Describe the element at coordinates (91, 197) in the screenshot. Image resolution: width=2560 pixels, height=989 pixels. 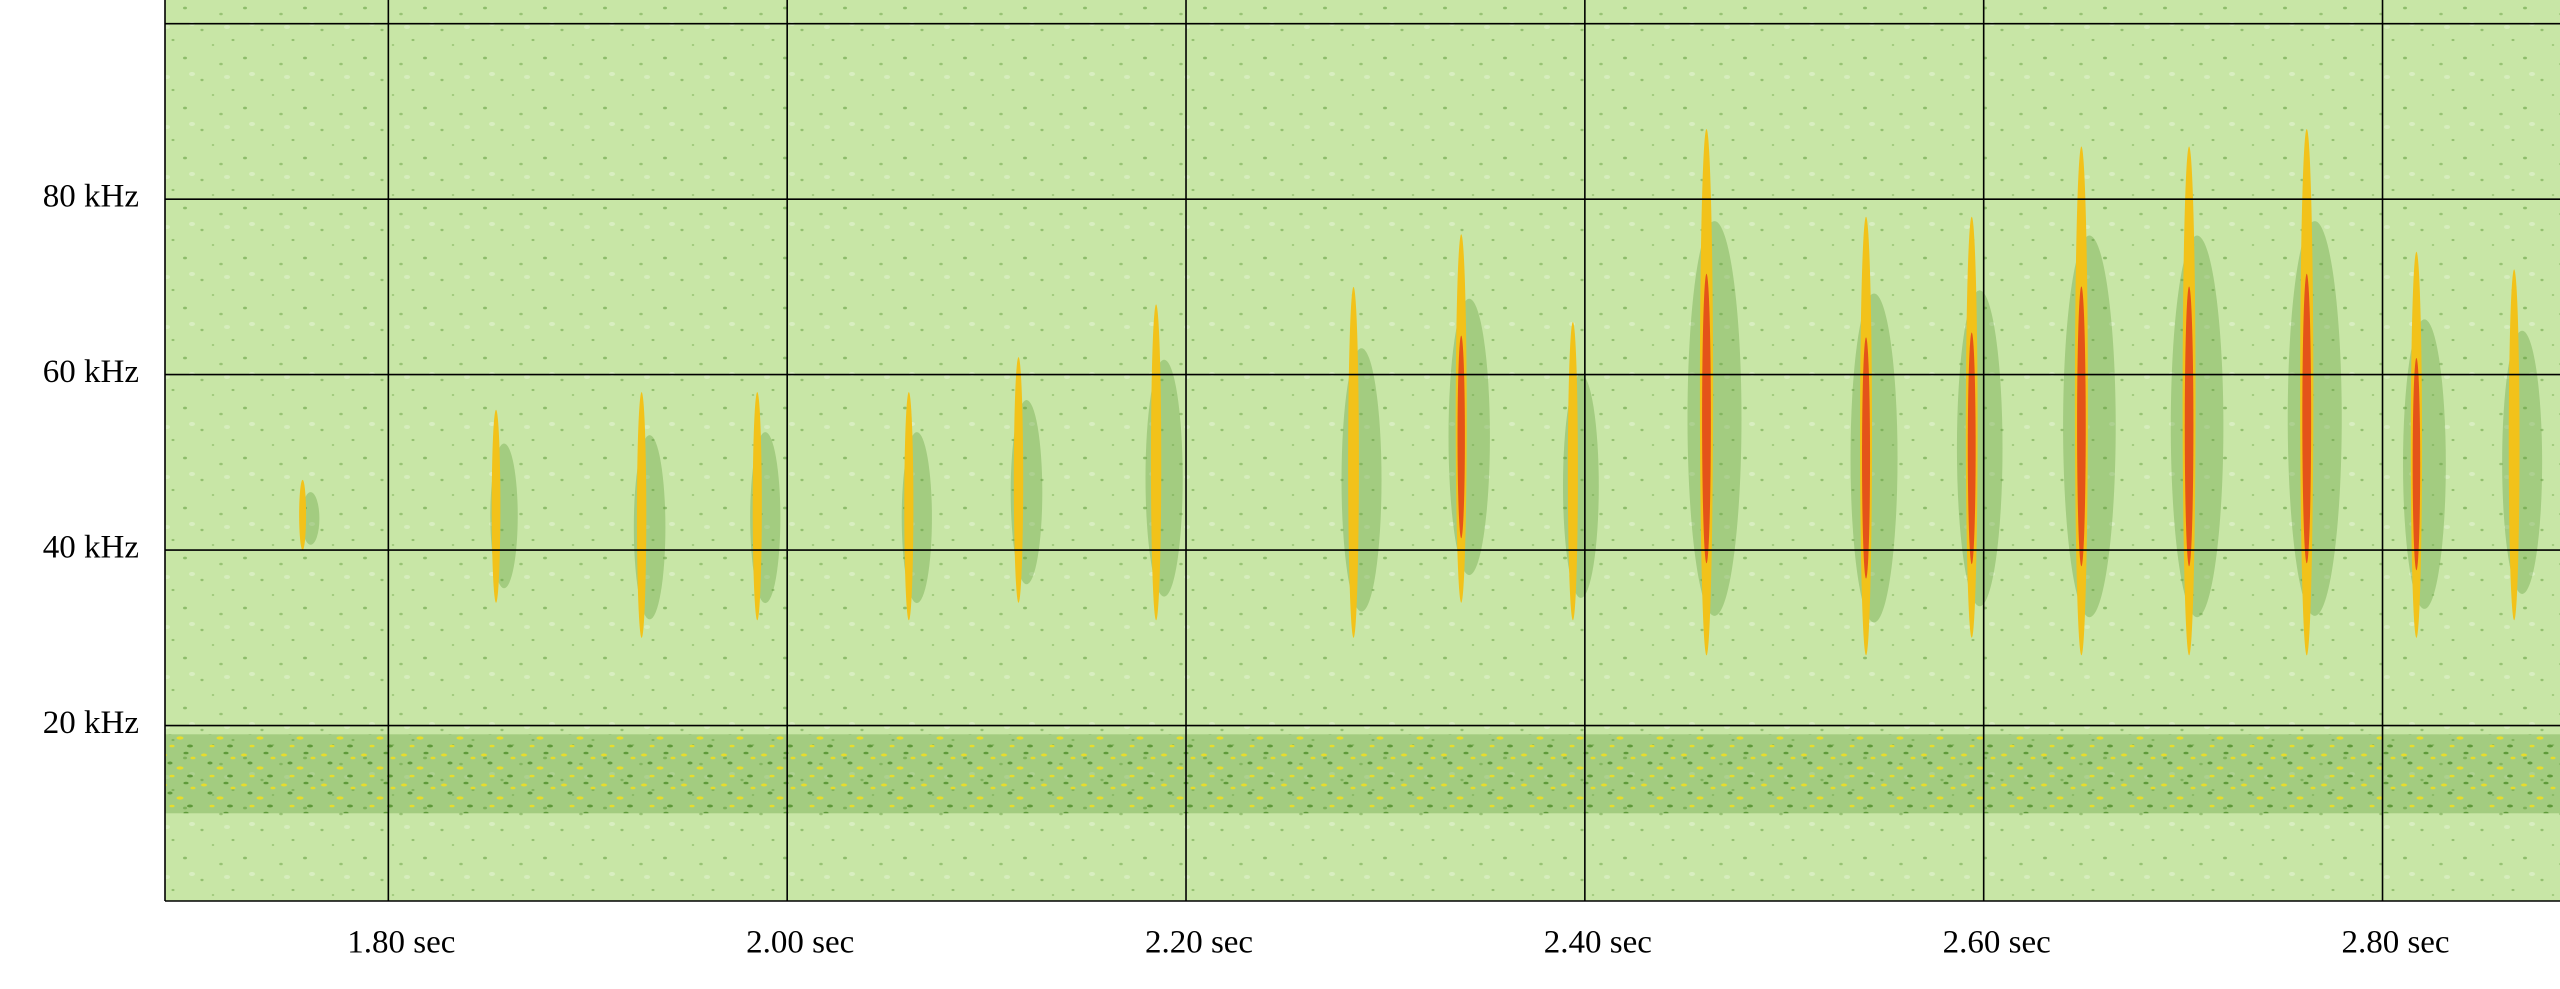
I see `y-tick-label: 80 kHz` at that location.